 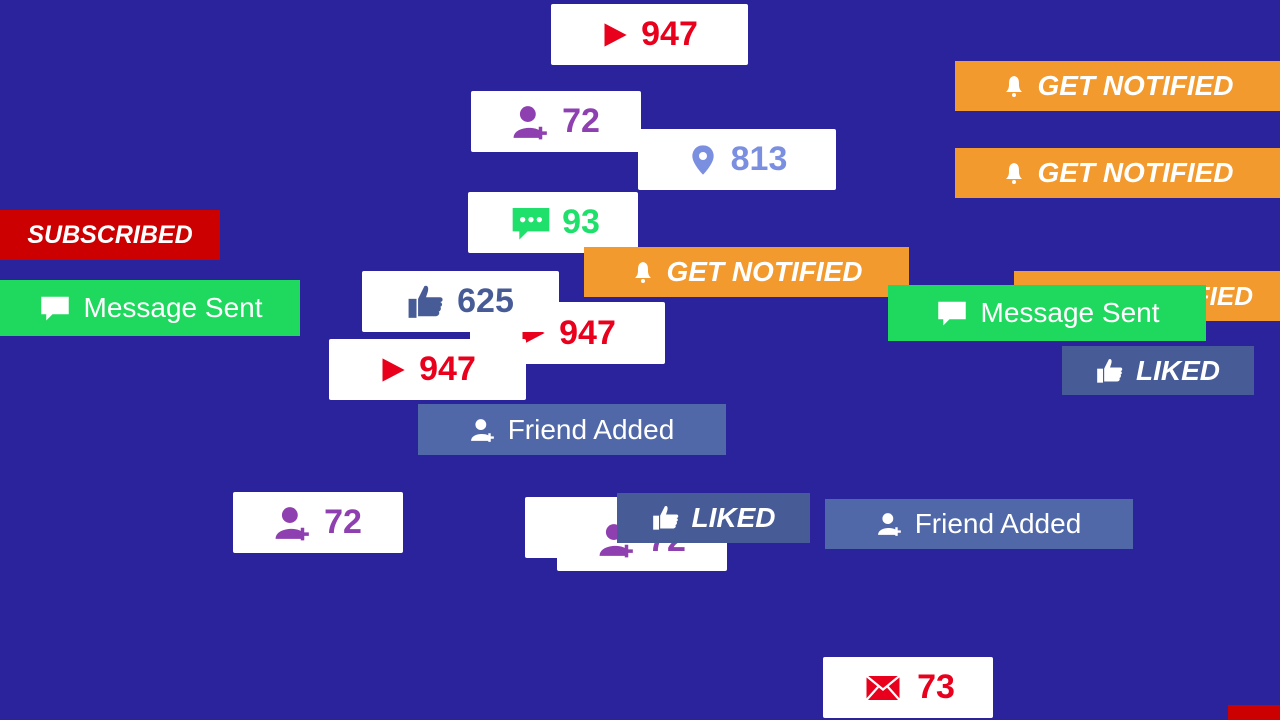 I want to click on comments-badge: 93, so click(x=553, y=222).